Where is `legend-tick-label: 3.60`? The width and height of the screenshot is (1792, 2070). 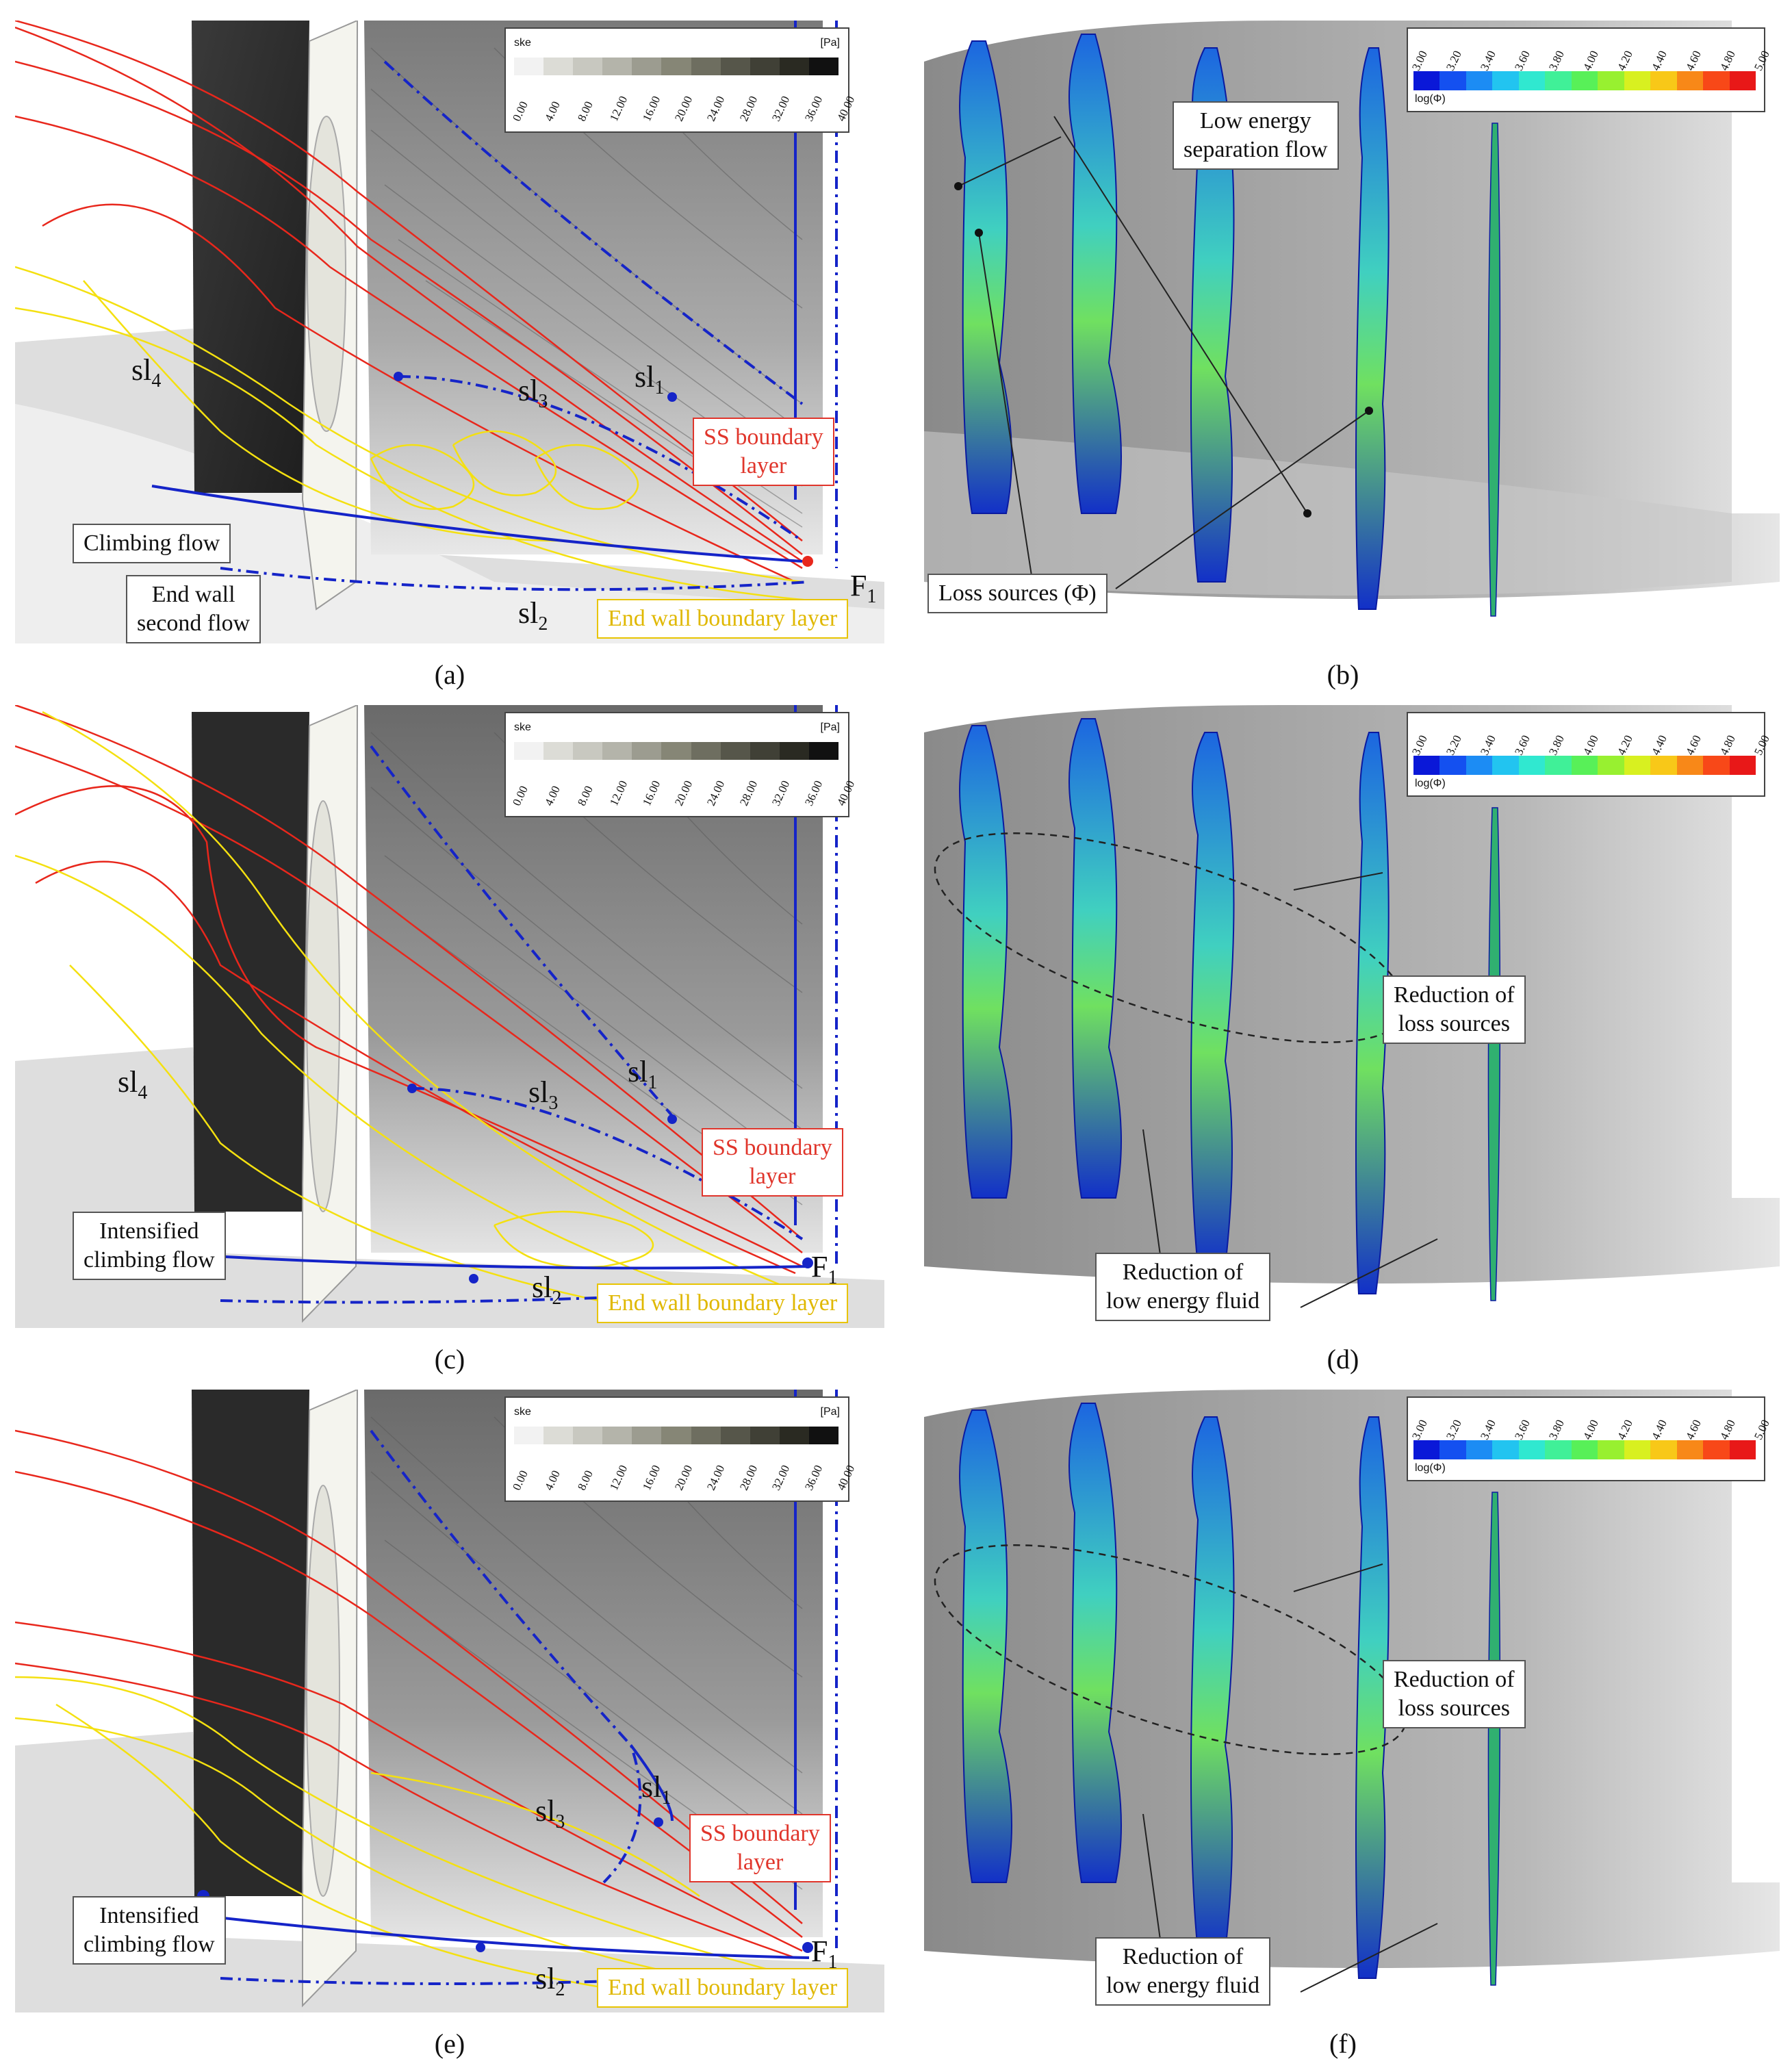 legend-tick-label: 3.60 is located at coordinates (1522, 745).